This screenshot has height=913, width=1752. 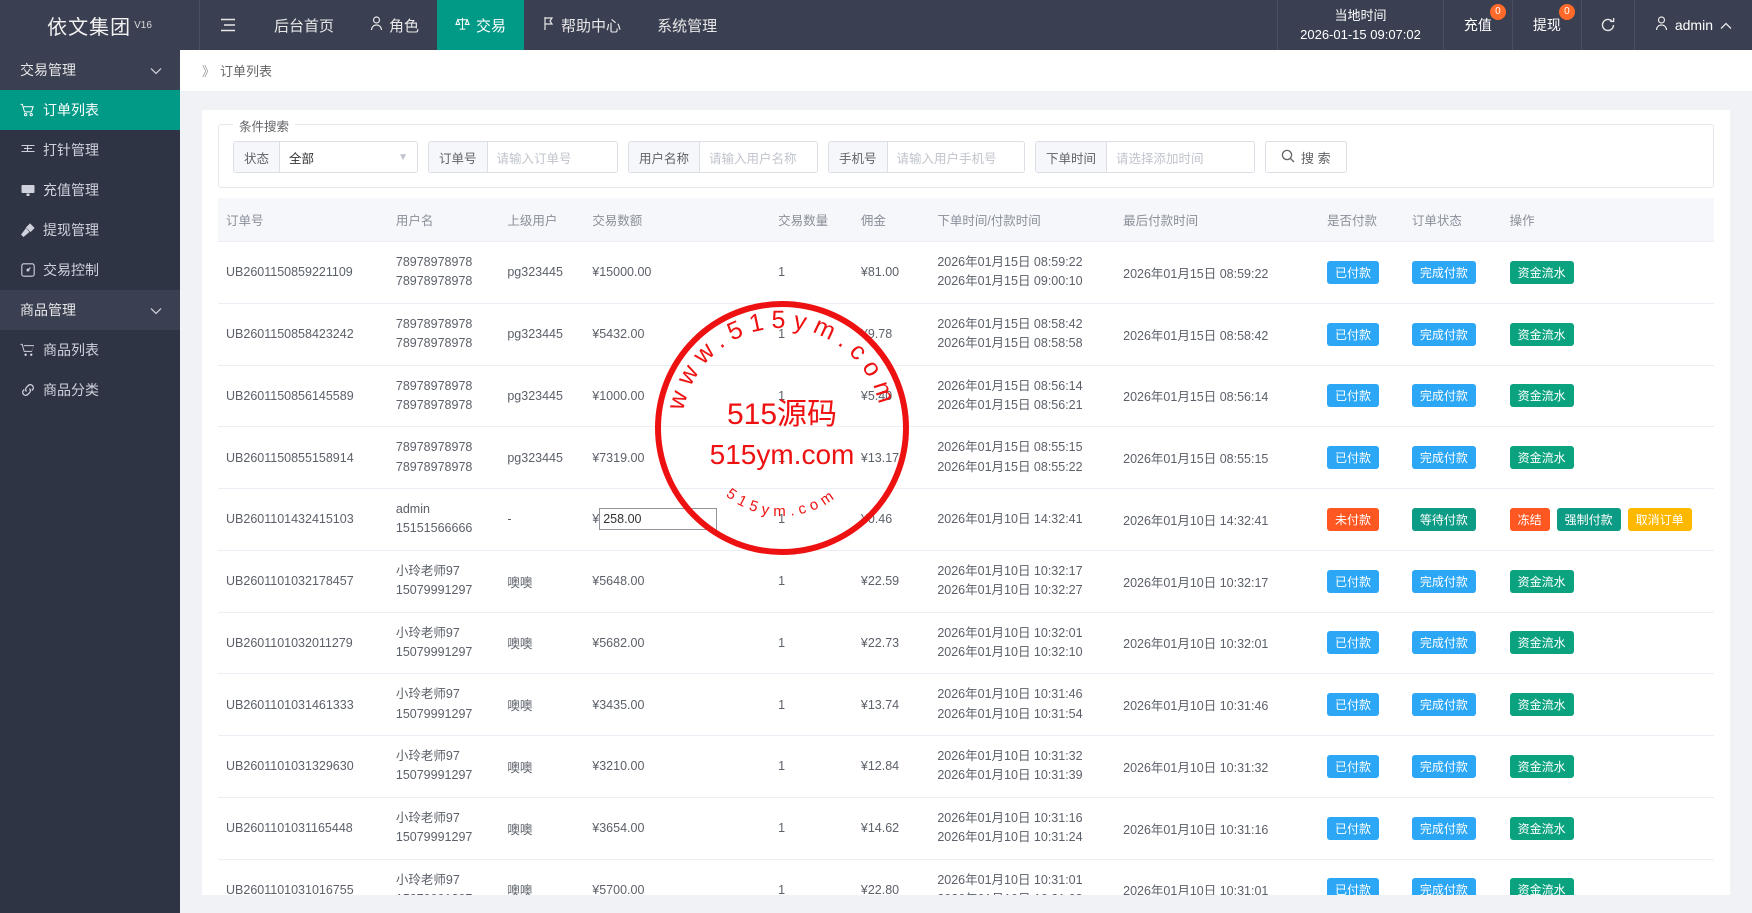 What do you see at coordinates (1360, 34) in the screenshot?
I see `local-time-value: 2026-01-15 09:07:02` at bounding box center [1360, 34].